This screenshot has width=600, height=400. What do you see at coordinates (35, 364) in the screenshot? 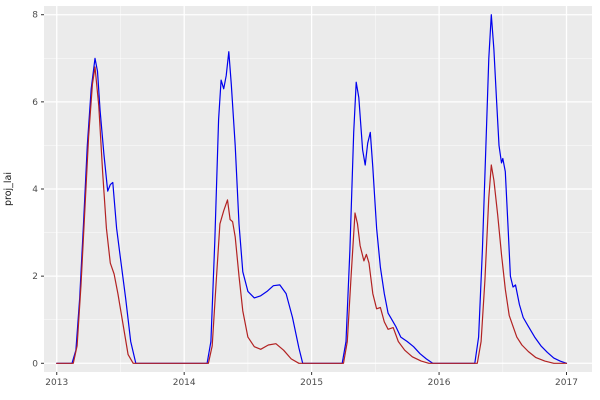
I see `svg-text: 0` at bounding box center [35, 364].